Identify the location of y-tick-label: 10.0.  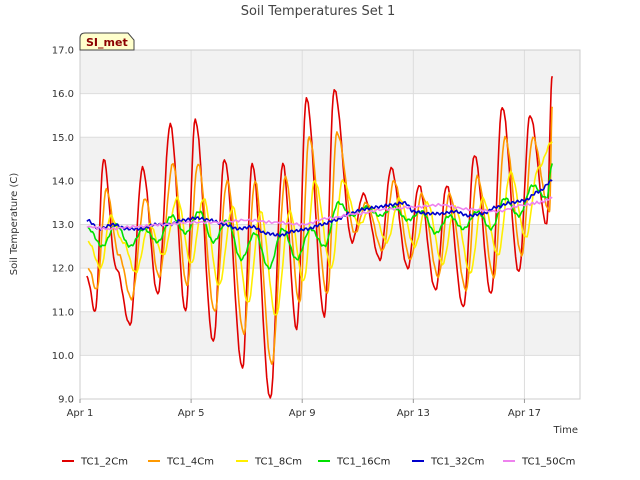
(63, 356).